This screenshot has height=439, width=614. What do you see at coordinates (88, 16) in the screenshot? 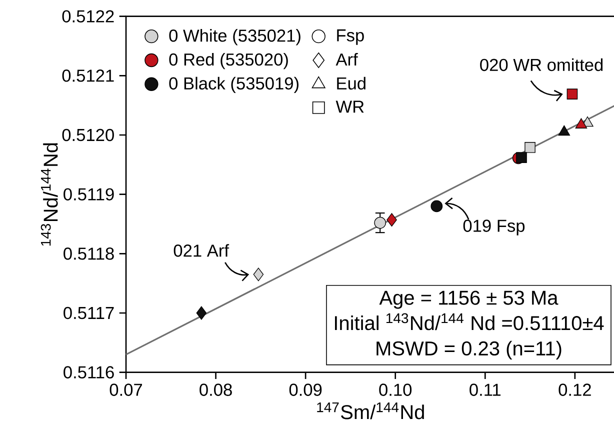
I see `y-tick-label: 0.5122` at bounding box center [88, 16].